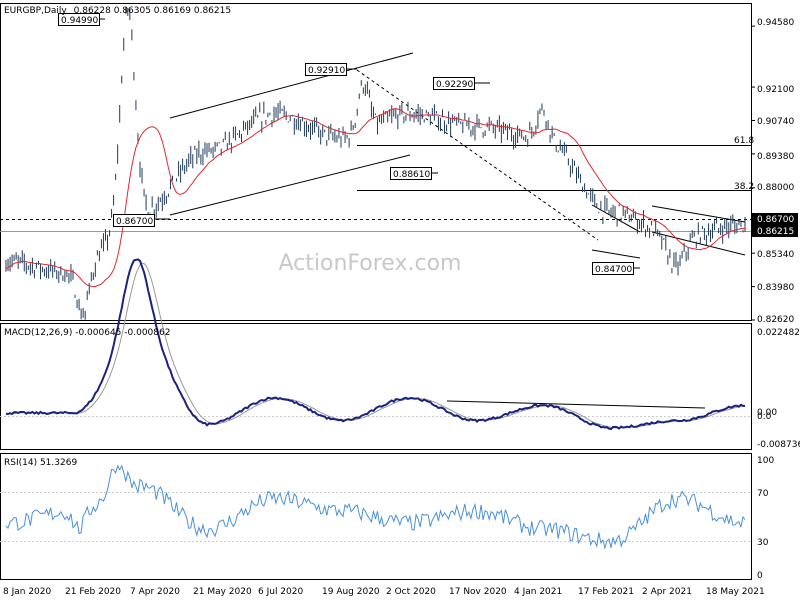  What do you see at coordinates (222, 592) in the screenshot?
I see `x-label-3: 21 May 2020` at bounding box center [222, 592].